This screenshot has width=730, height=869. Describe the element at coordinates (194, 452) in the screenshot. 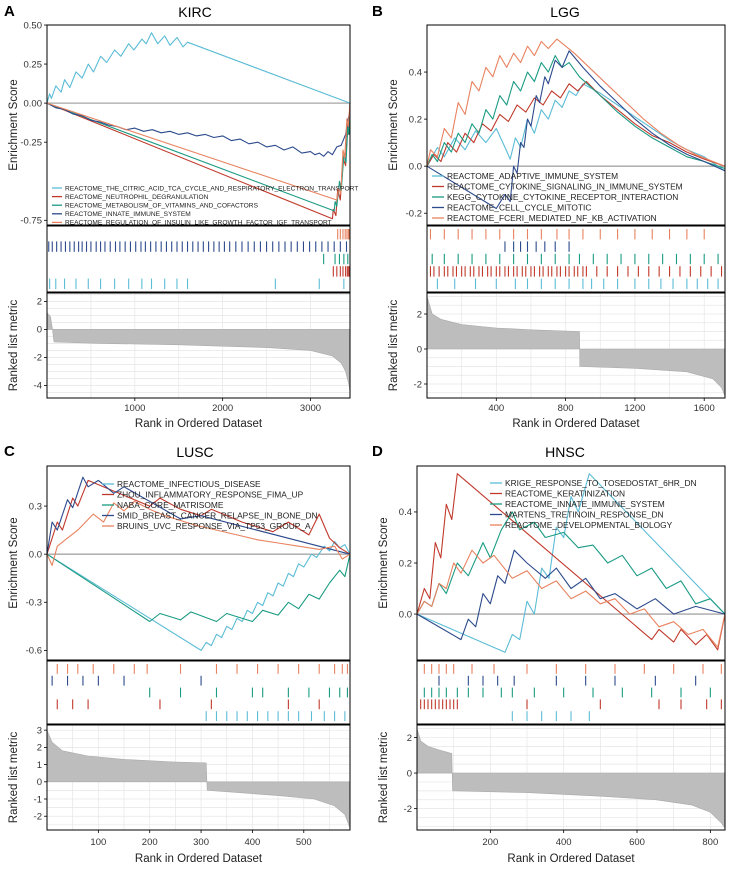

I see `panel-c-title: LUSC` at that location.